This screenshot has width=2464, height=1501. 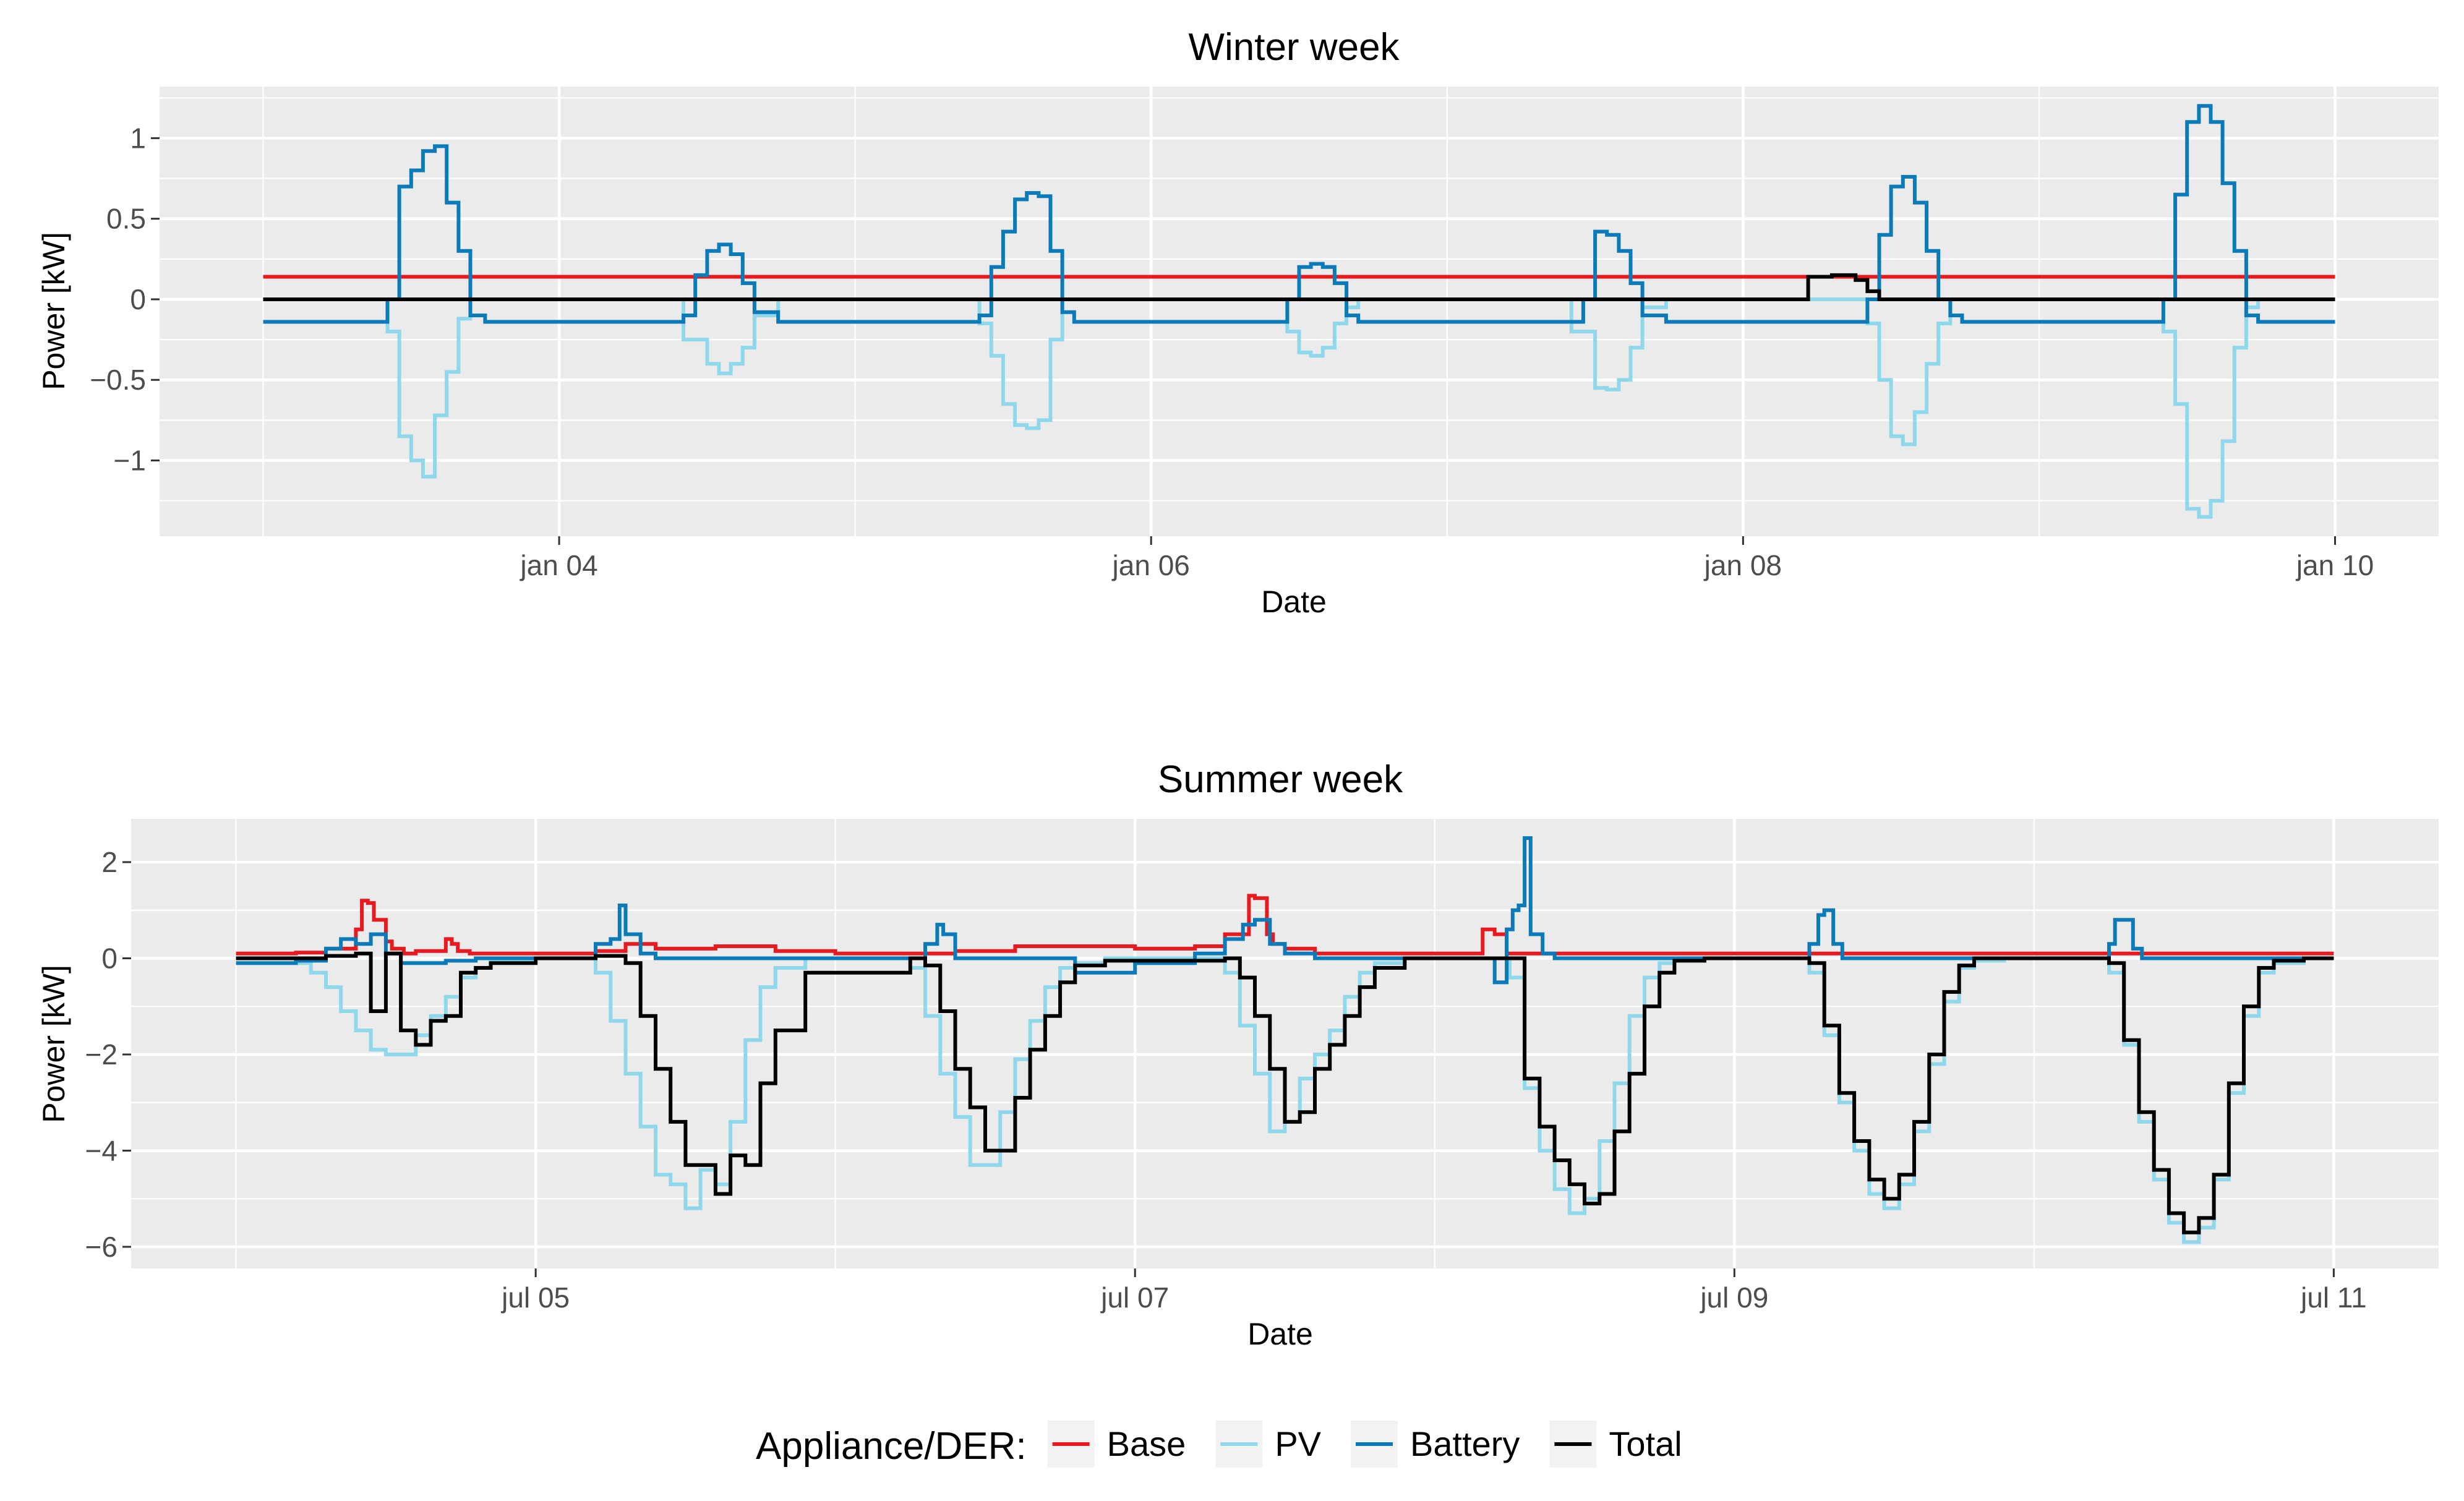 I want to click on winter-x-axis: jan 04 jan 06 jan 08 jan 10, so click(x=1446, y=558).